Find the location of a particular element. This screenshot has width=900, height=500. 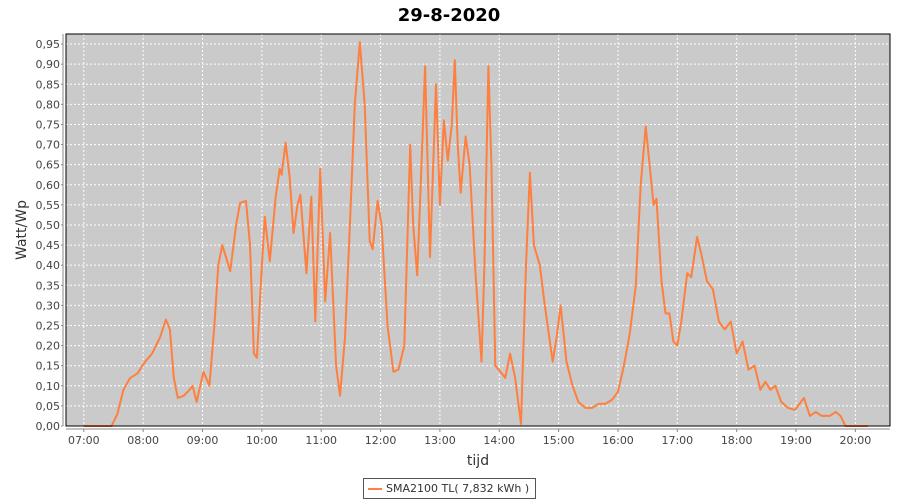

x-tick-label: 11:00 is located at coordinates (321, 440).